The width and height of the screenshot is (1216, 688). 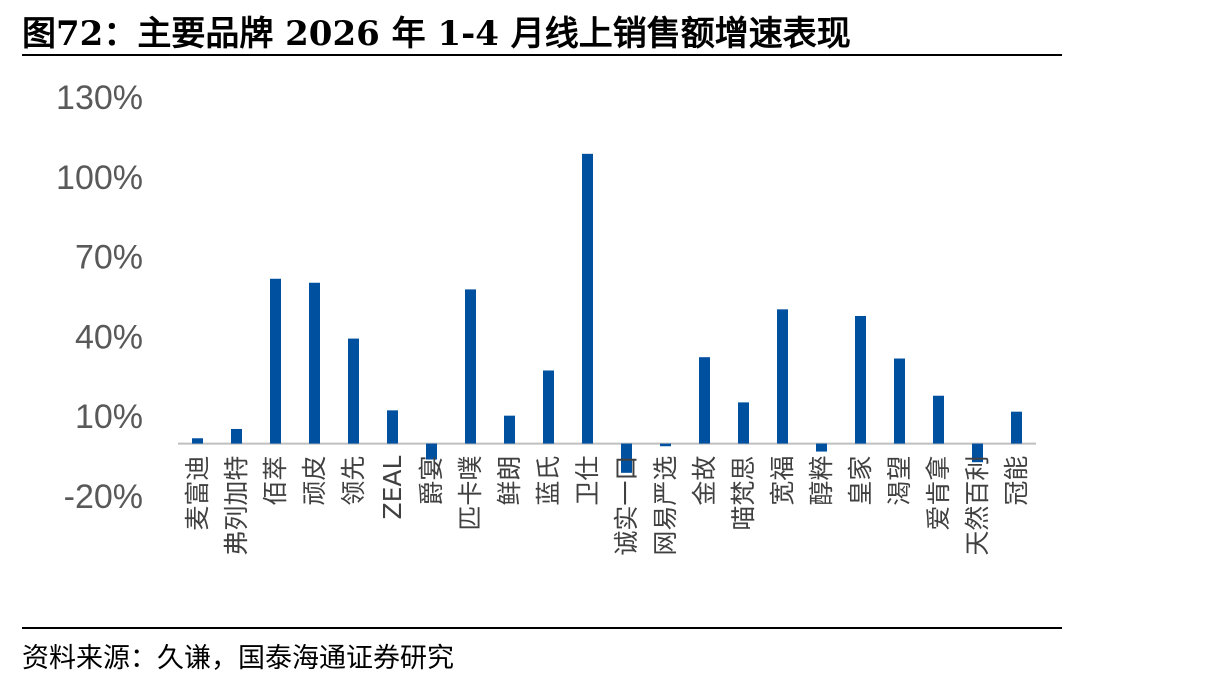 I want to click on y-tick-label: 40%, so click(x=109, y=337).